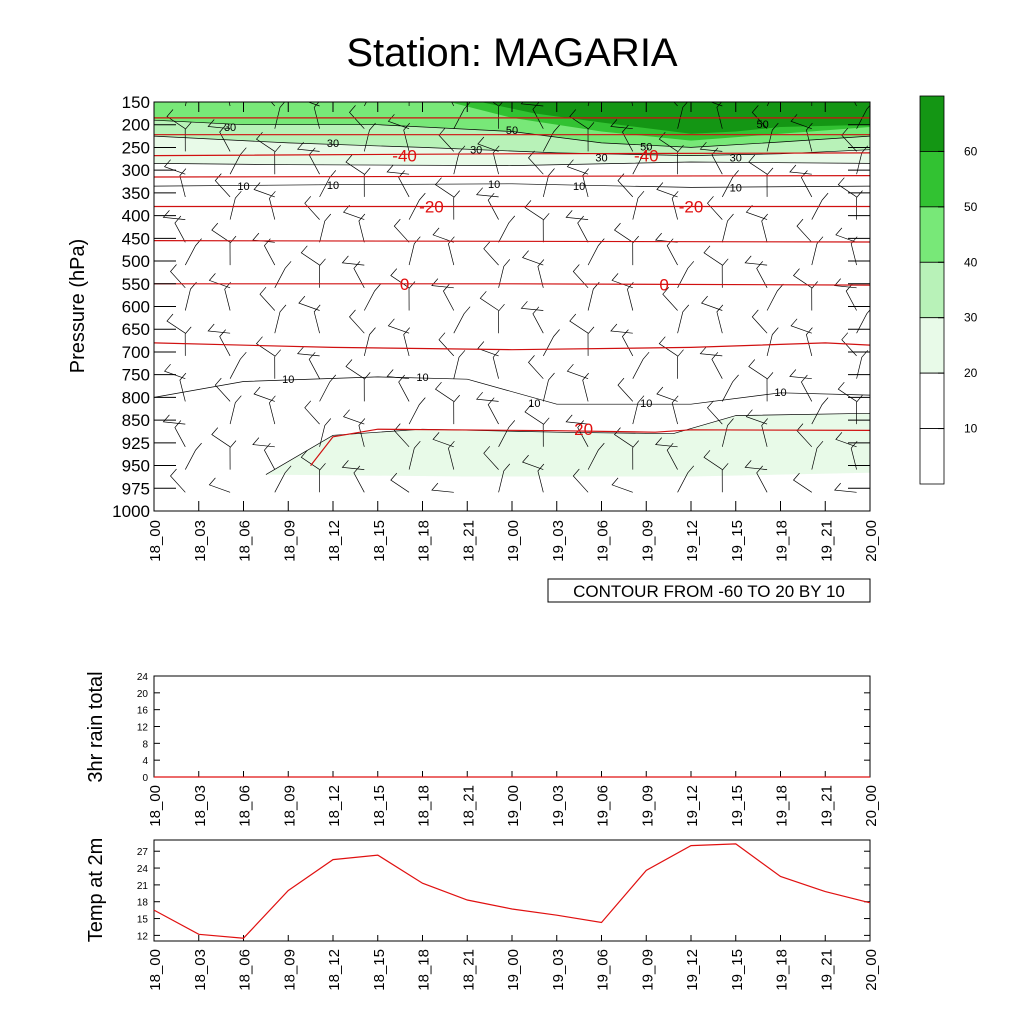 Image resolution: width=1024 pixels, height=1024 pixels. Describe the element at coordinates (136, 329) in the screenshot. I see `pressure-tick-label: 650` at that location.